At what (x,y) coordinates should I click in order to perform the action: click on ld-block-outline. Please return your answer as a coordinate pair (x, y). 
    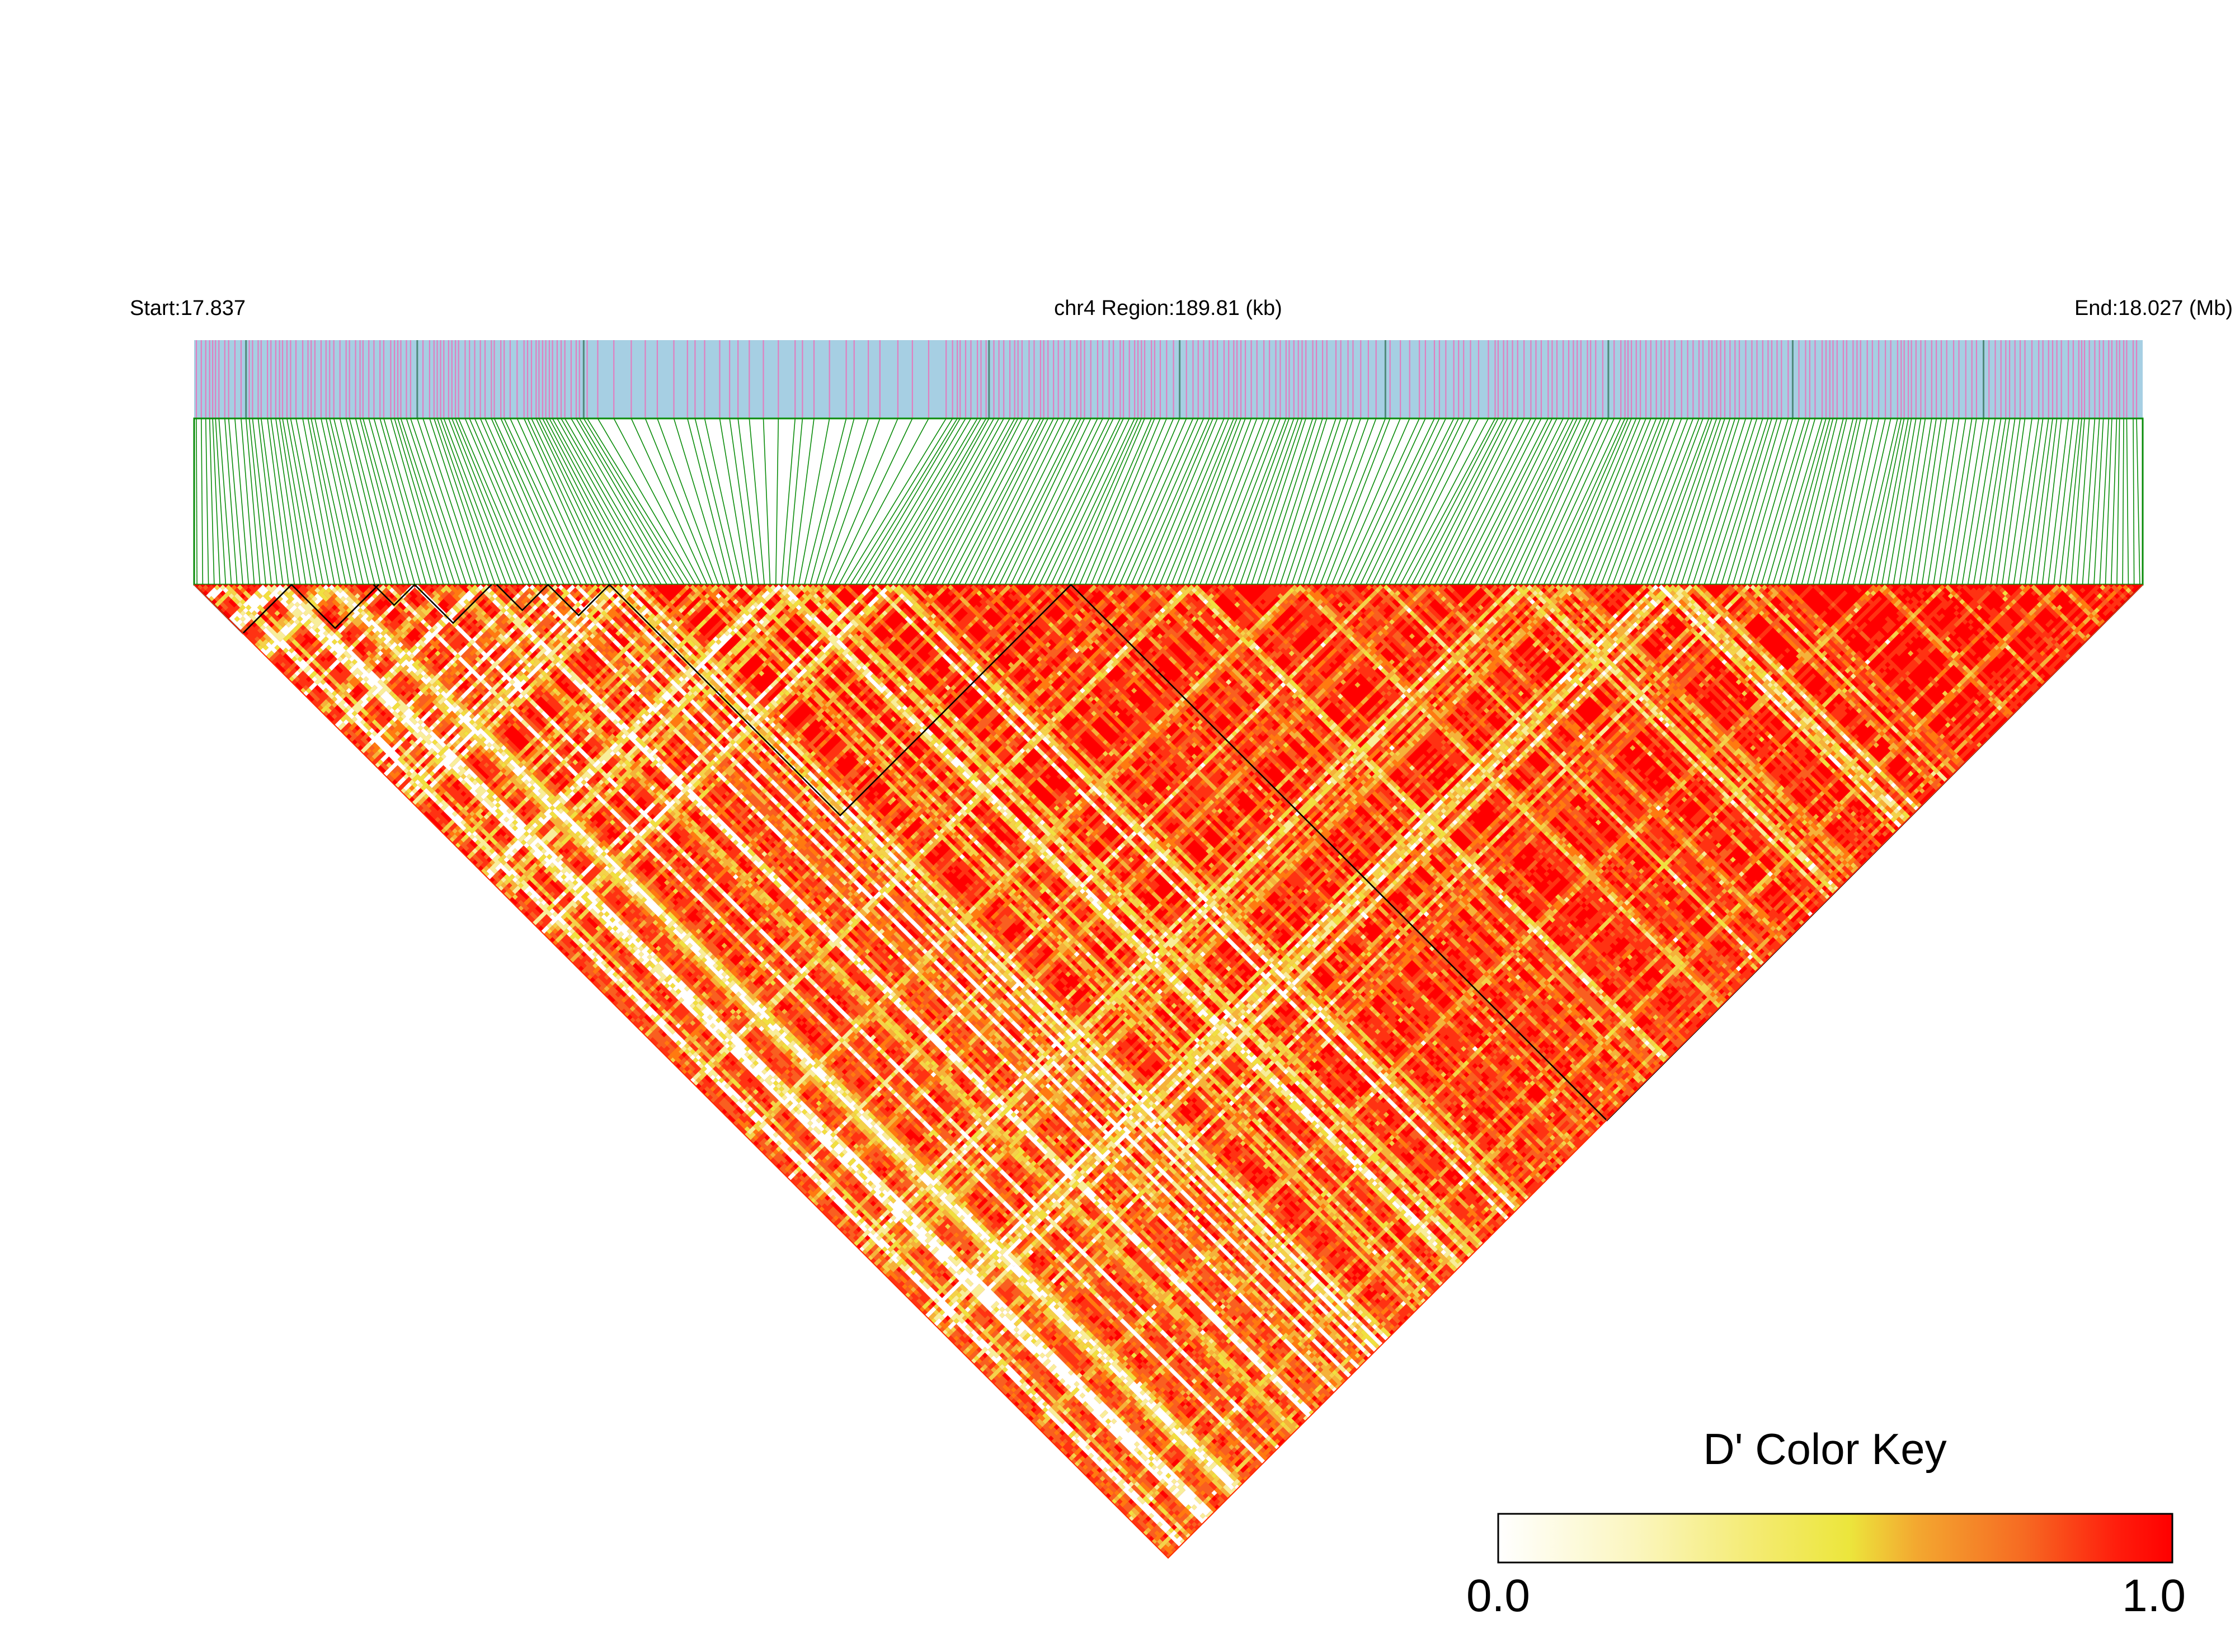
    Looking at the image, I should click on (578, 600).